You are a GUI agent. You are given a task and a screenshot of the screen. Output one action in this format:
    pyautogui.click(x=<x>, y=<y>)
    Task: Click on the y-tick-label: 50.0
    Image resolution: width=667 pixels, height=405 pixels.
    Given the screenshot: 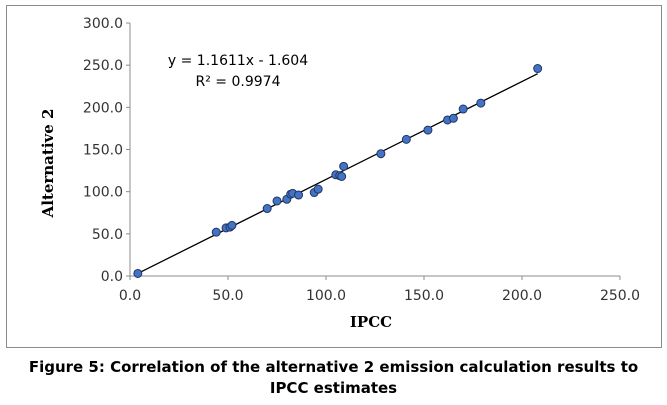 What is the action you would take?
    pyautogui.click(x=107, y=235)
    